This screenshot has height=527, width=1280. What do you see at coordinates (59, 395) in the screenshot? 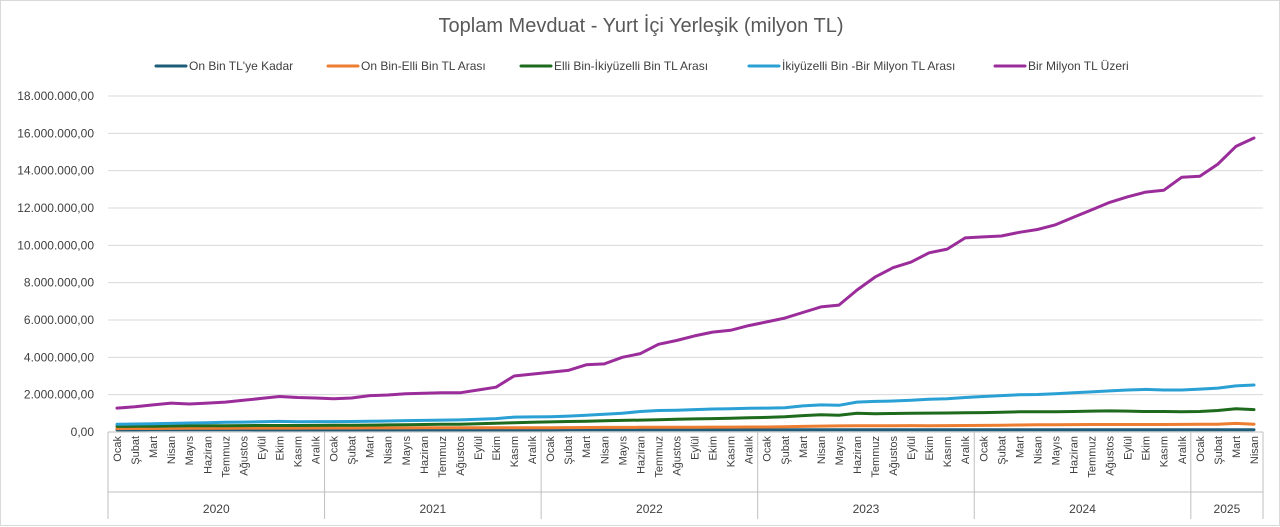
I see `y-tick-label: 2.000.000,00` at bounding box center [59, 395].